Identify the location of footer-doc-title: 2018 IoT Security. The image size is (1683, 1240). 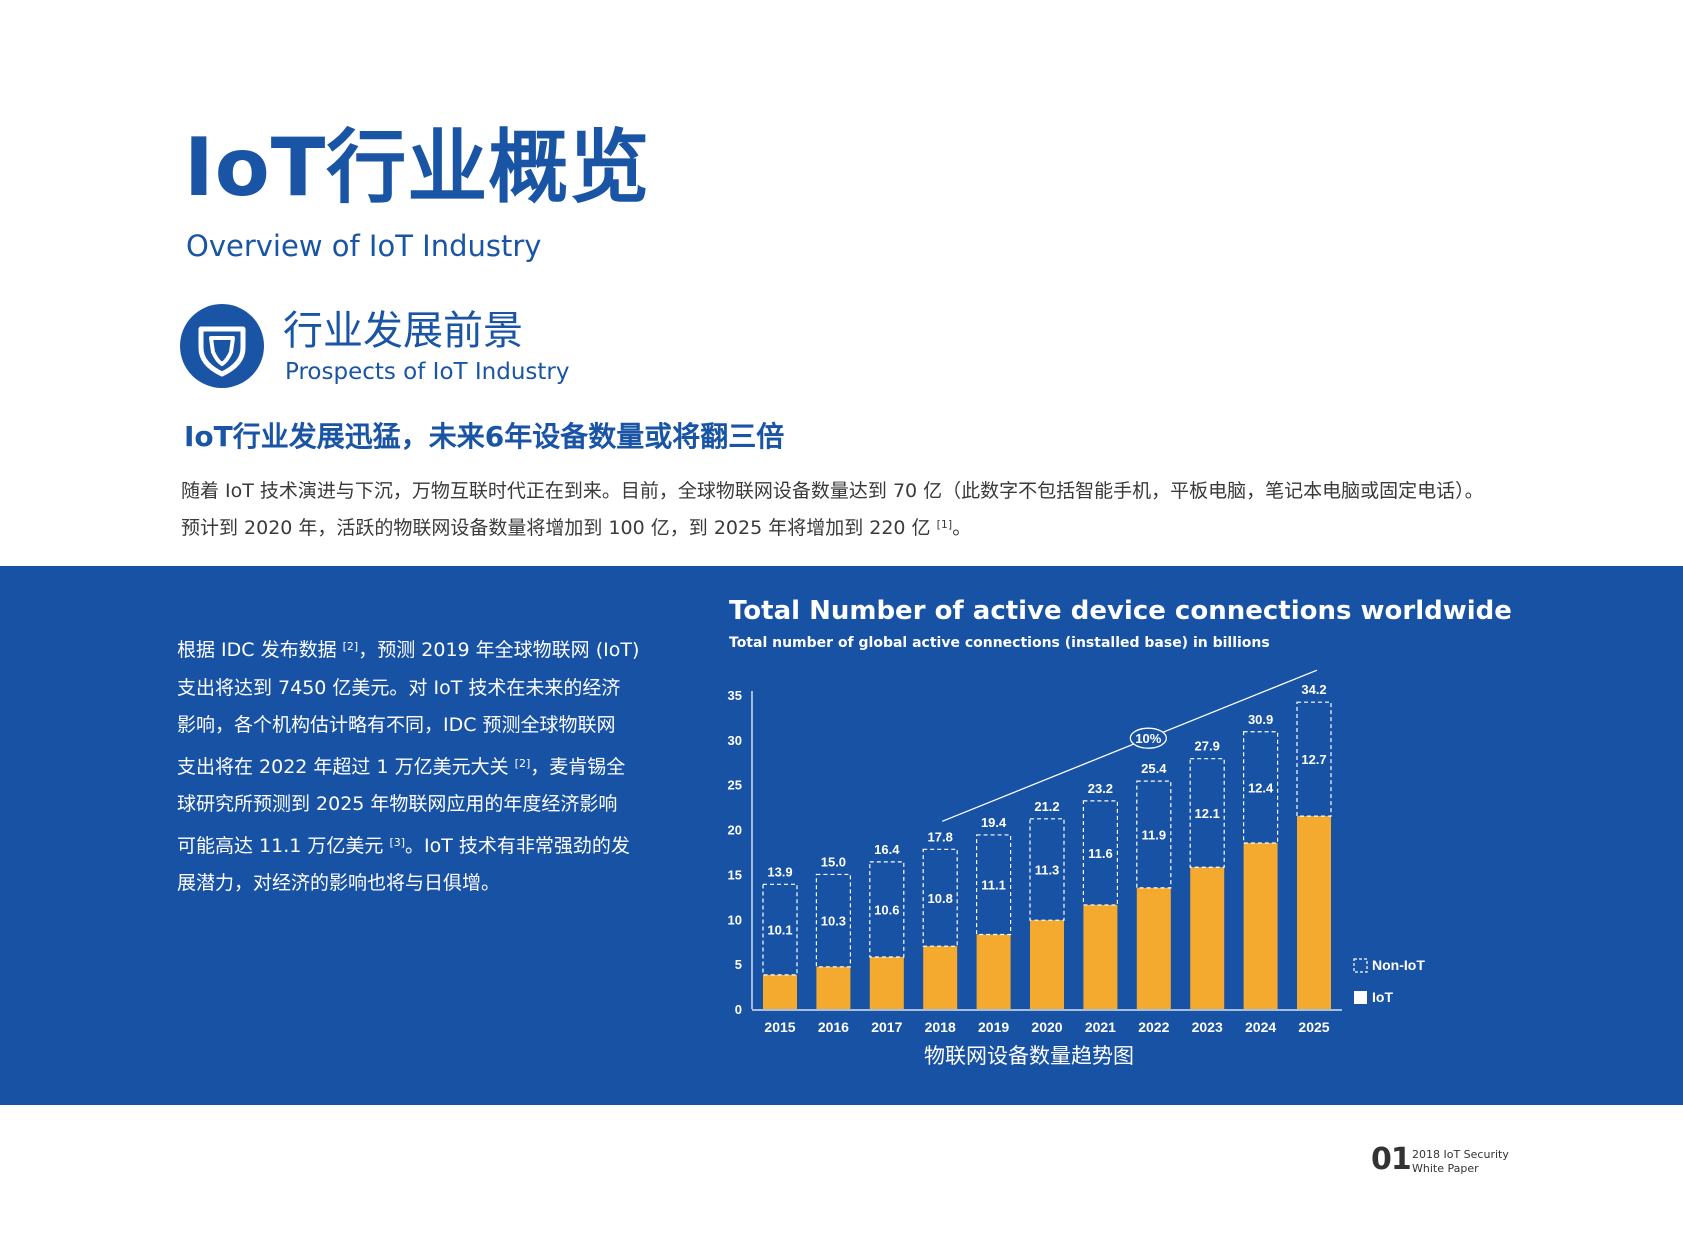
(1460, 1154).